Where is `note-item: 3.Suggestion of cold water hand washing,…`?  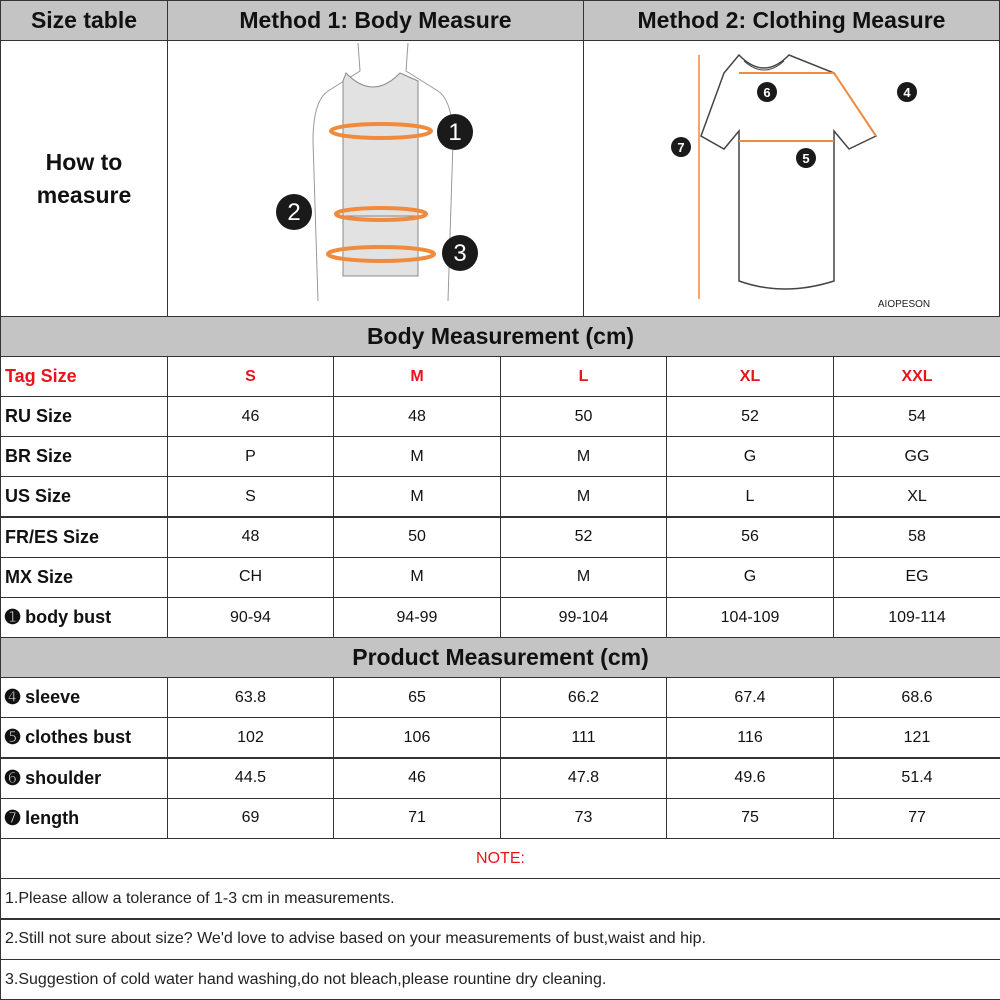
note-item: 3.Suggestion of cold water hand washing,… is located at coordinates (500, 979).